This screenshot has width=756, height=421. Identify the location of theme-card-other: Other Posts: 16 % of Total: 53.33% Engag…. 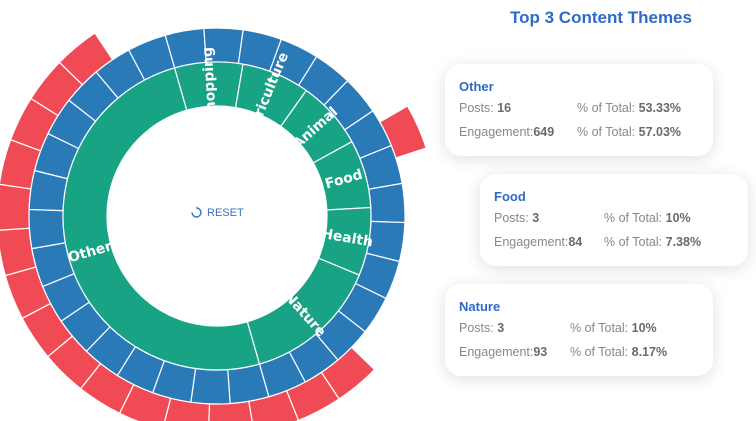
(579, 110).